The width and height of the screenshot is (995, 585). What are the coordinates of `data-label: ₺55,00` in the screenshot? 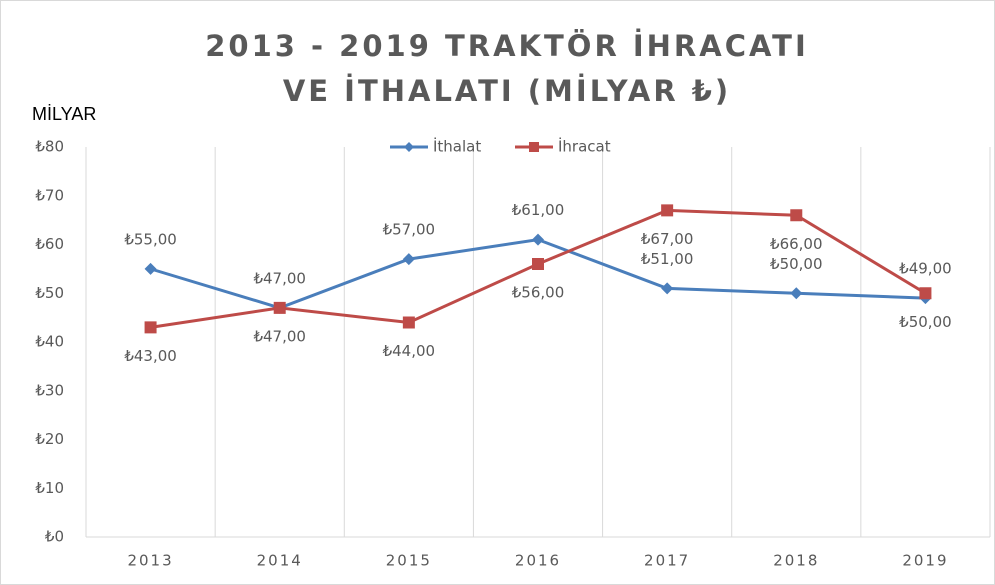 It's located at (150, 239).